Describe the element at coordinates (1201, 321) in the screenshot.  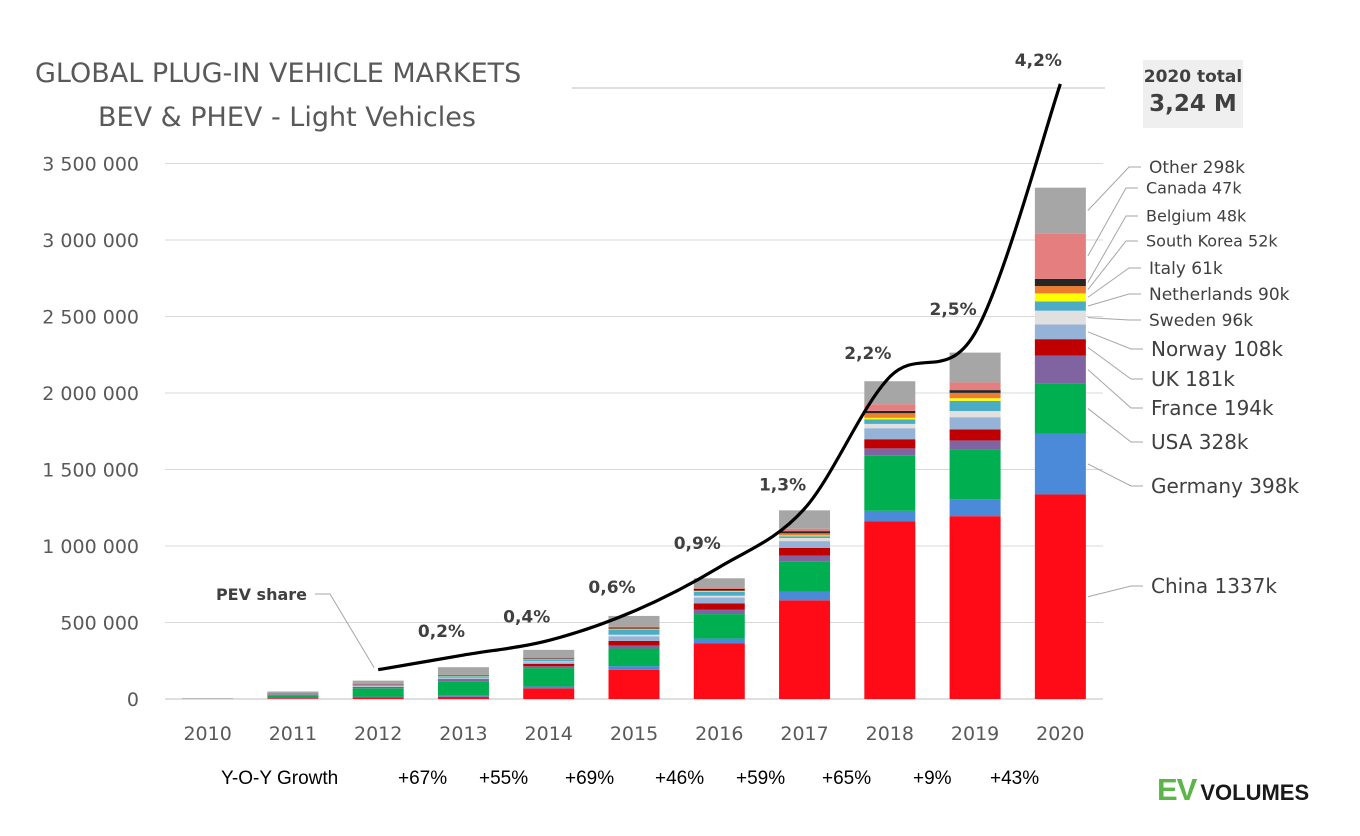
I see `callout-label: Sweden 96k` at that location.